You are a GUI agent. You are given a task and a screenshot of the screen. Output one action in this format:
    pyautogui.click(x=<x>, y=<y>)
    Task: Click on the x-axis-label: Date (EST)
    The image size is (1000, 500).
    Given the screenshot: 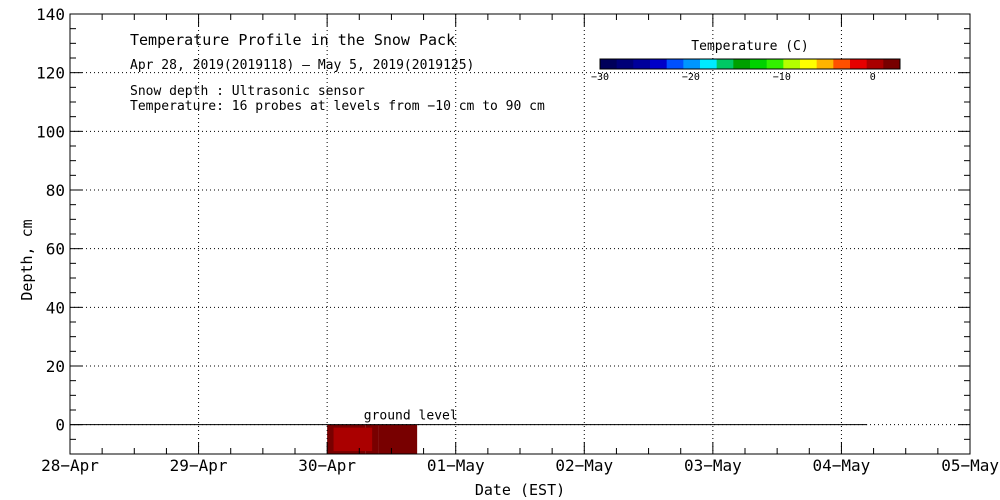 What is the action you would take?
    pyautogui.click(x=520, y=490)
    